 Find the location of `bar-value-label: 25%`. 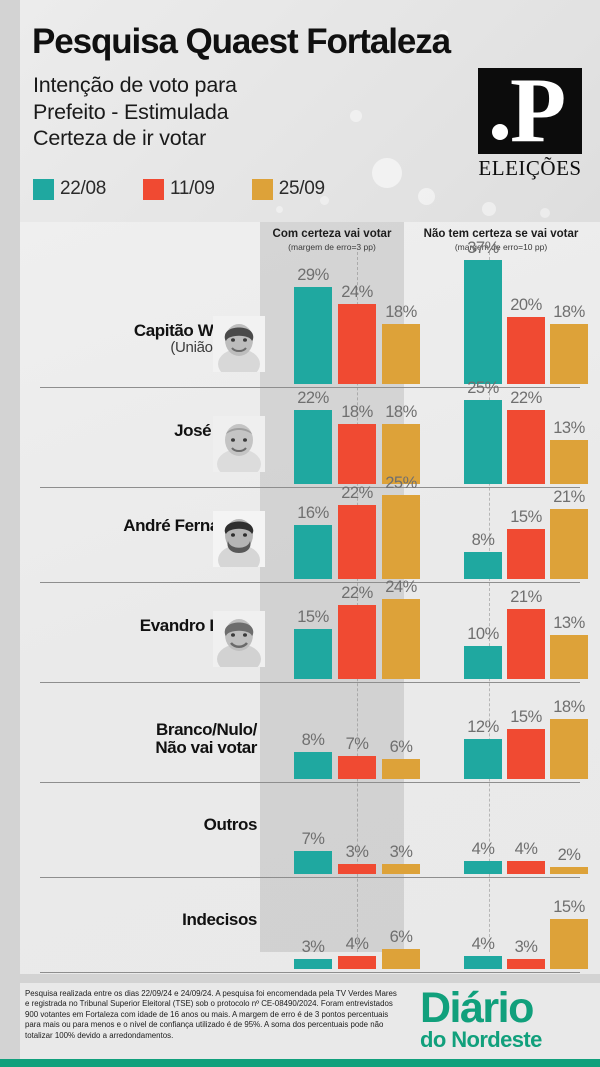

bar-value-label: 25% is located at coordinates (483, 388).